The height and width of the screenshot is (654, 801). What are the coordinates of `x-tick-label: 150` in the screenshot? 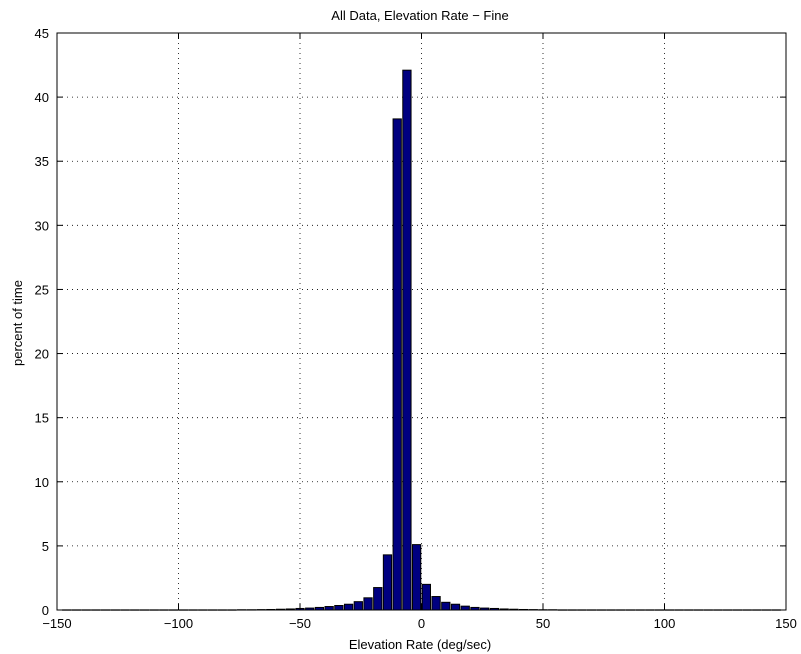 It's located at (786, 623).